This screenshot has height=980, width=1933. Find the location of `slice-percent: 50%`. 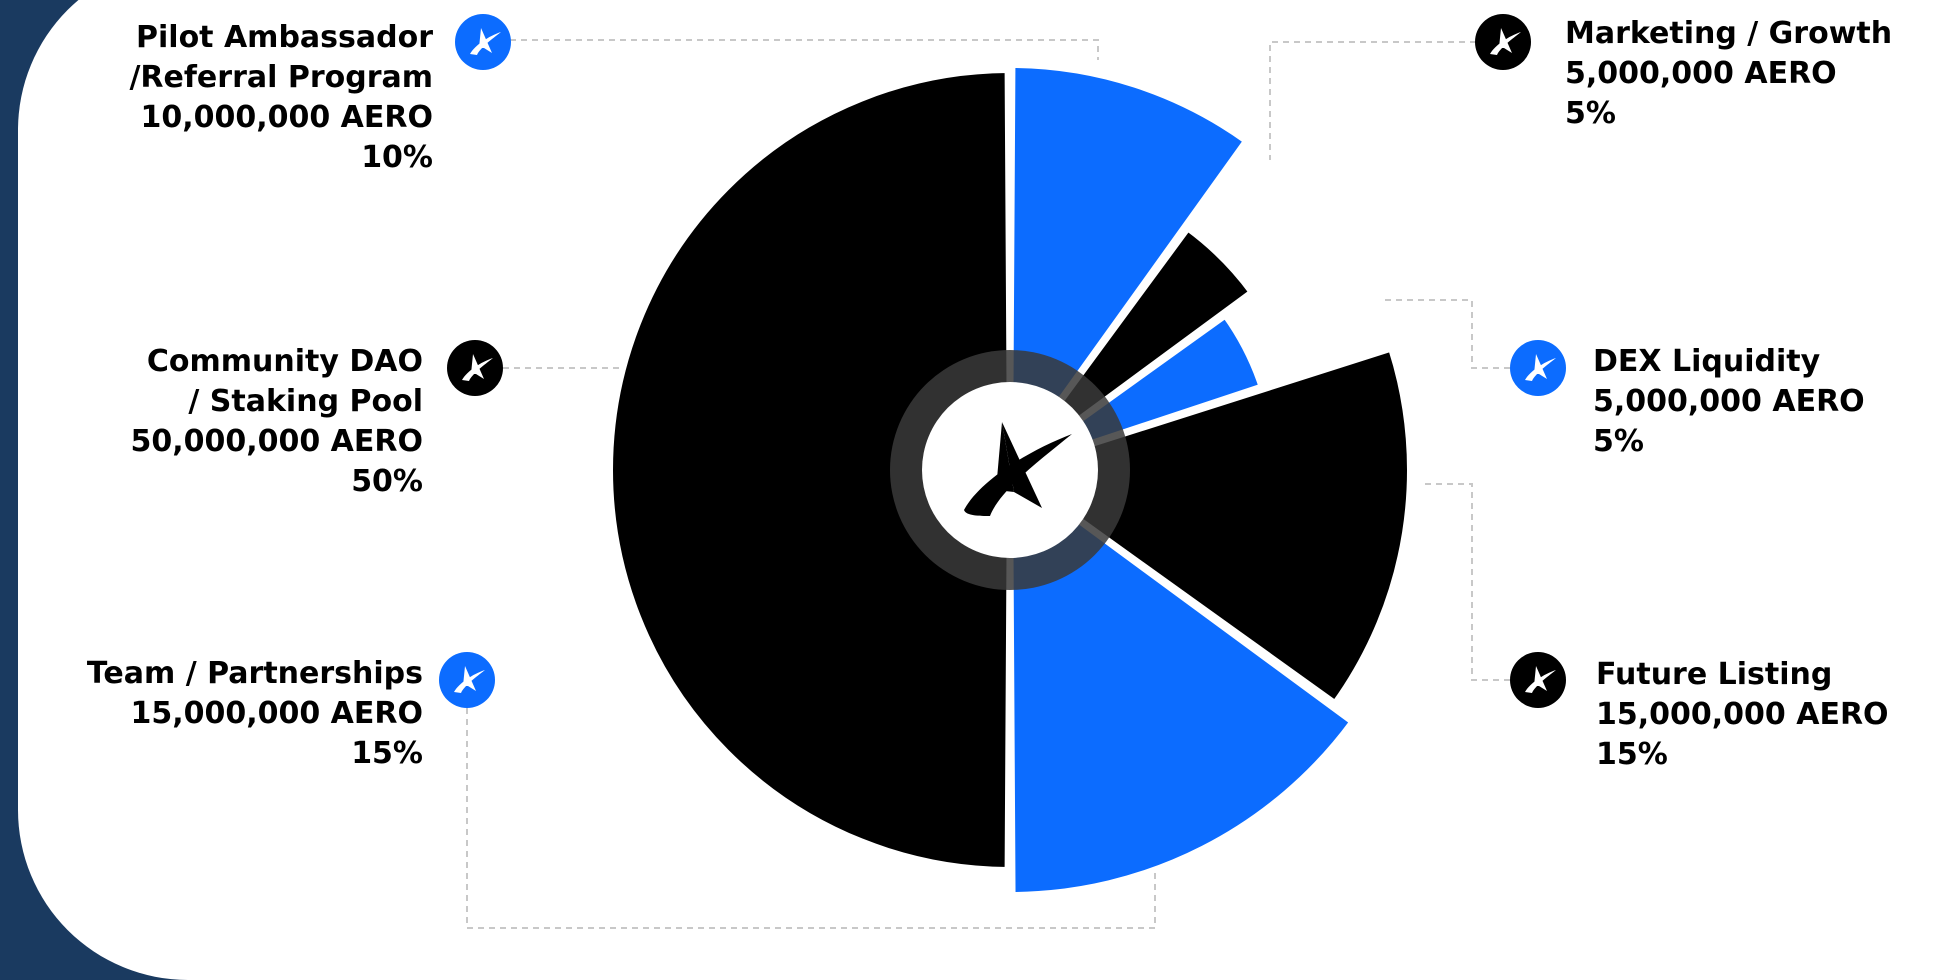

slice-percent: 50% is located at coordinates (387, 481).